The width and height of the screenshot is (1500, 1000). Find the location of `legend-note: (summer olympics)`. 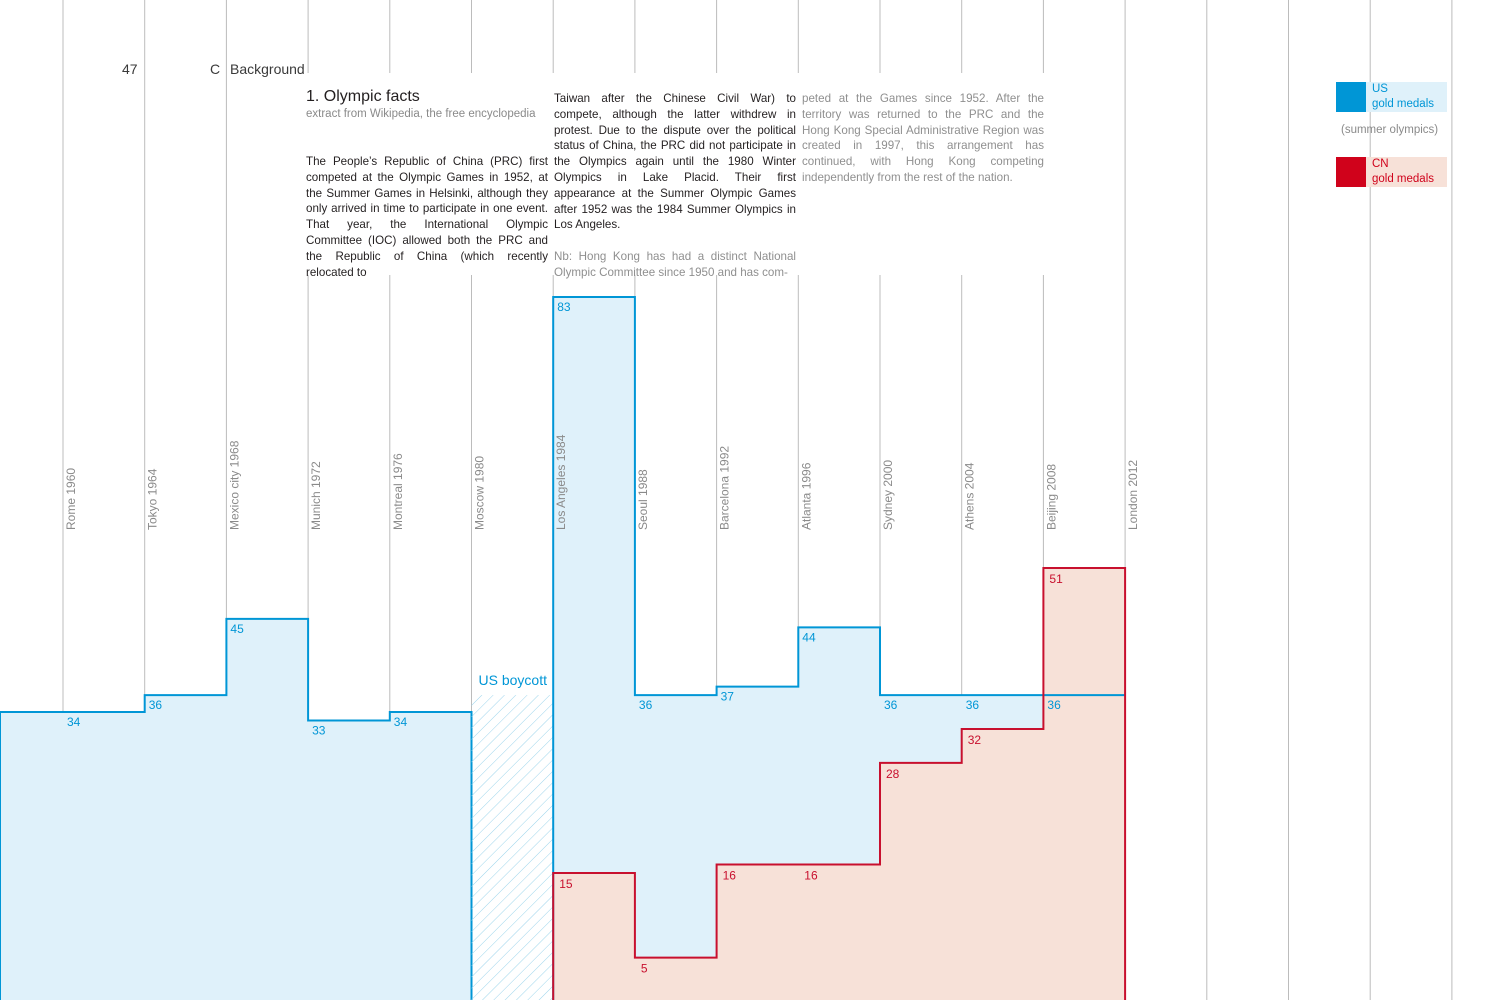

legend-note: (summer olympics) is located at coordinates (1390, 130).